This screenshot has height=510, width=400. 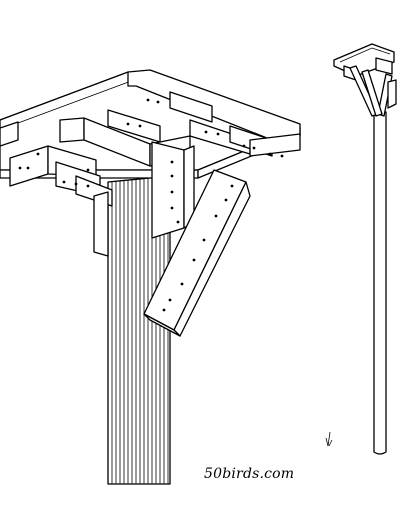 What do you see at coordinates (249, 474) in the screenshot?
I see `site-credit: 50birds.com` at bounding box center [249, 474].